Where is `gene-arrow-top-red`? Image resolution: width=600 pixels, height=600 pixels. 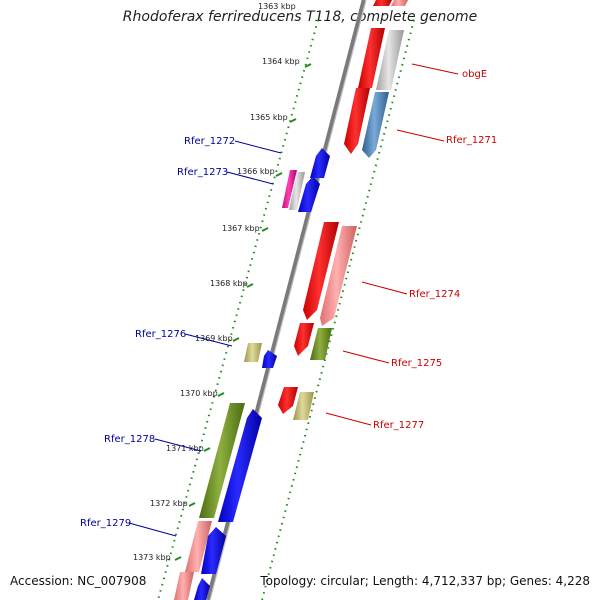
gene-arrow-top-red is located at coordinates (382, 3).